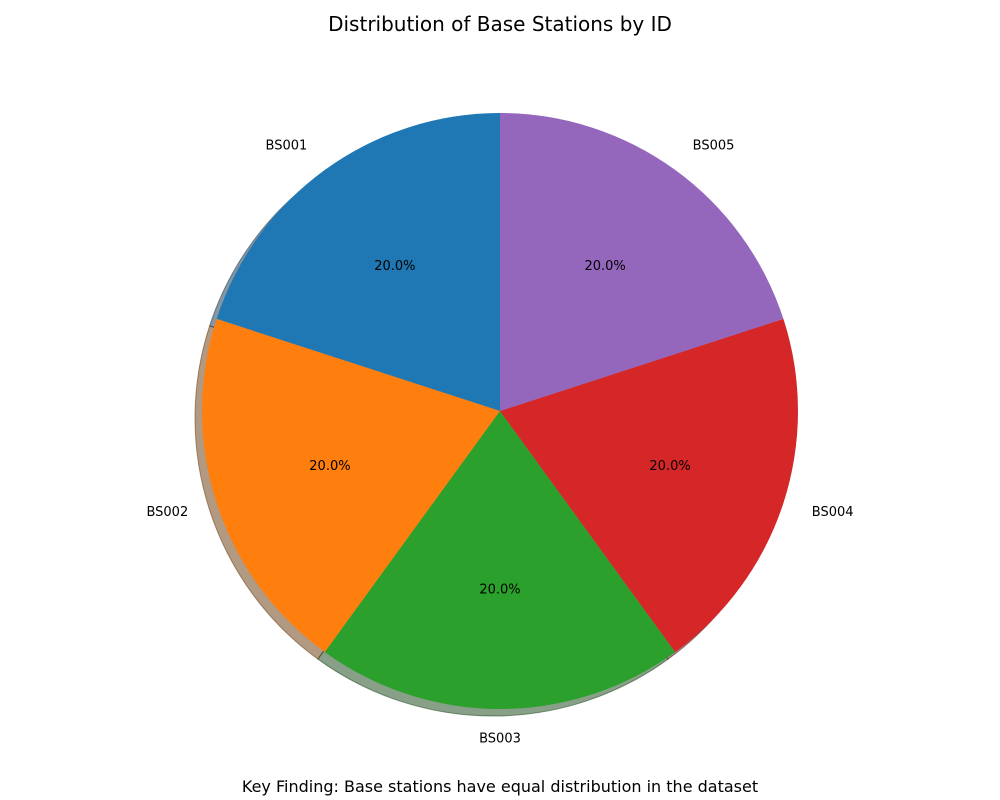 This screenshot has height=800, width=1000. Describe the element at coordinates (833, 512) in the screenshot. I see `category-label-bs004: BS004` at that location.